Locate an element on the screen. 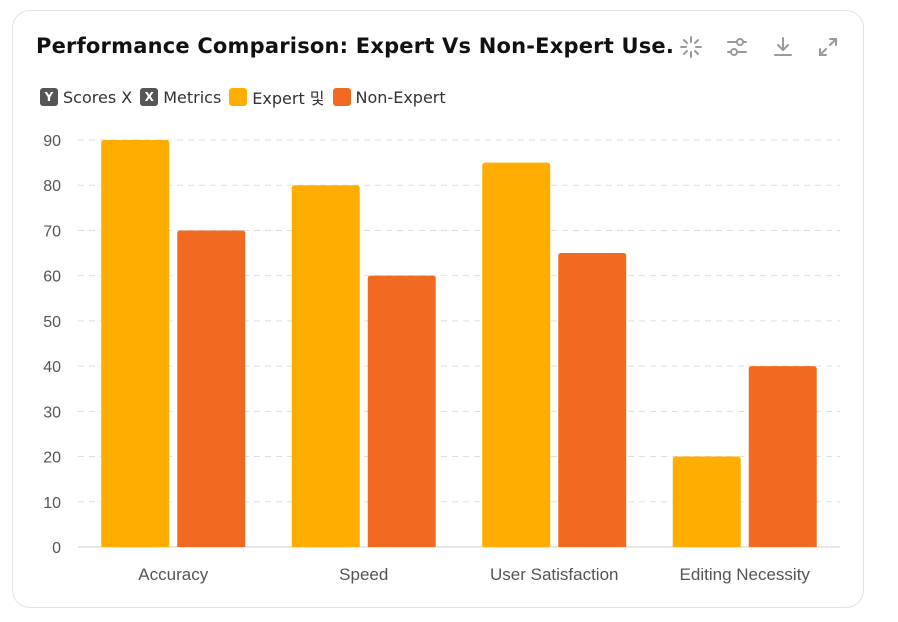  download-icon is located at coordinates (783, 47).